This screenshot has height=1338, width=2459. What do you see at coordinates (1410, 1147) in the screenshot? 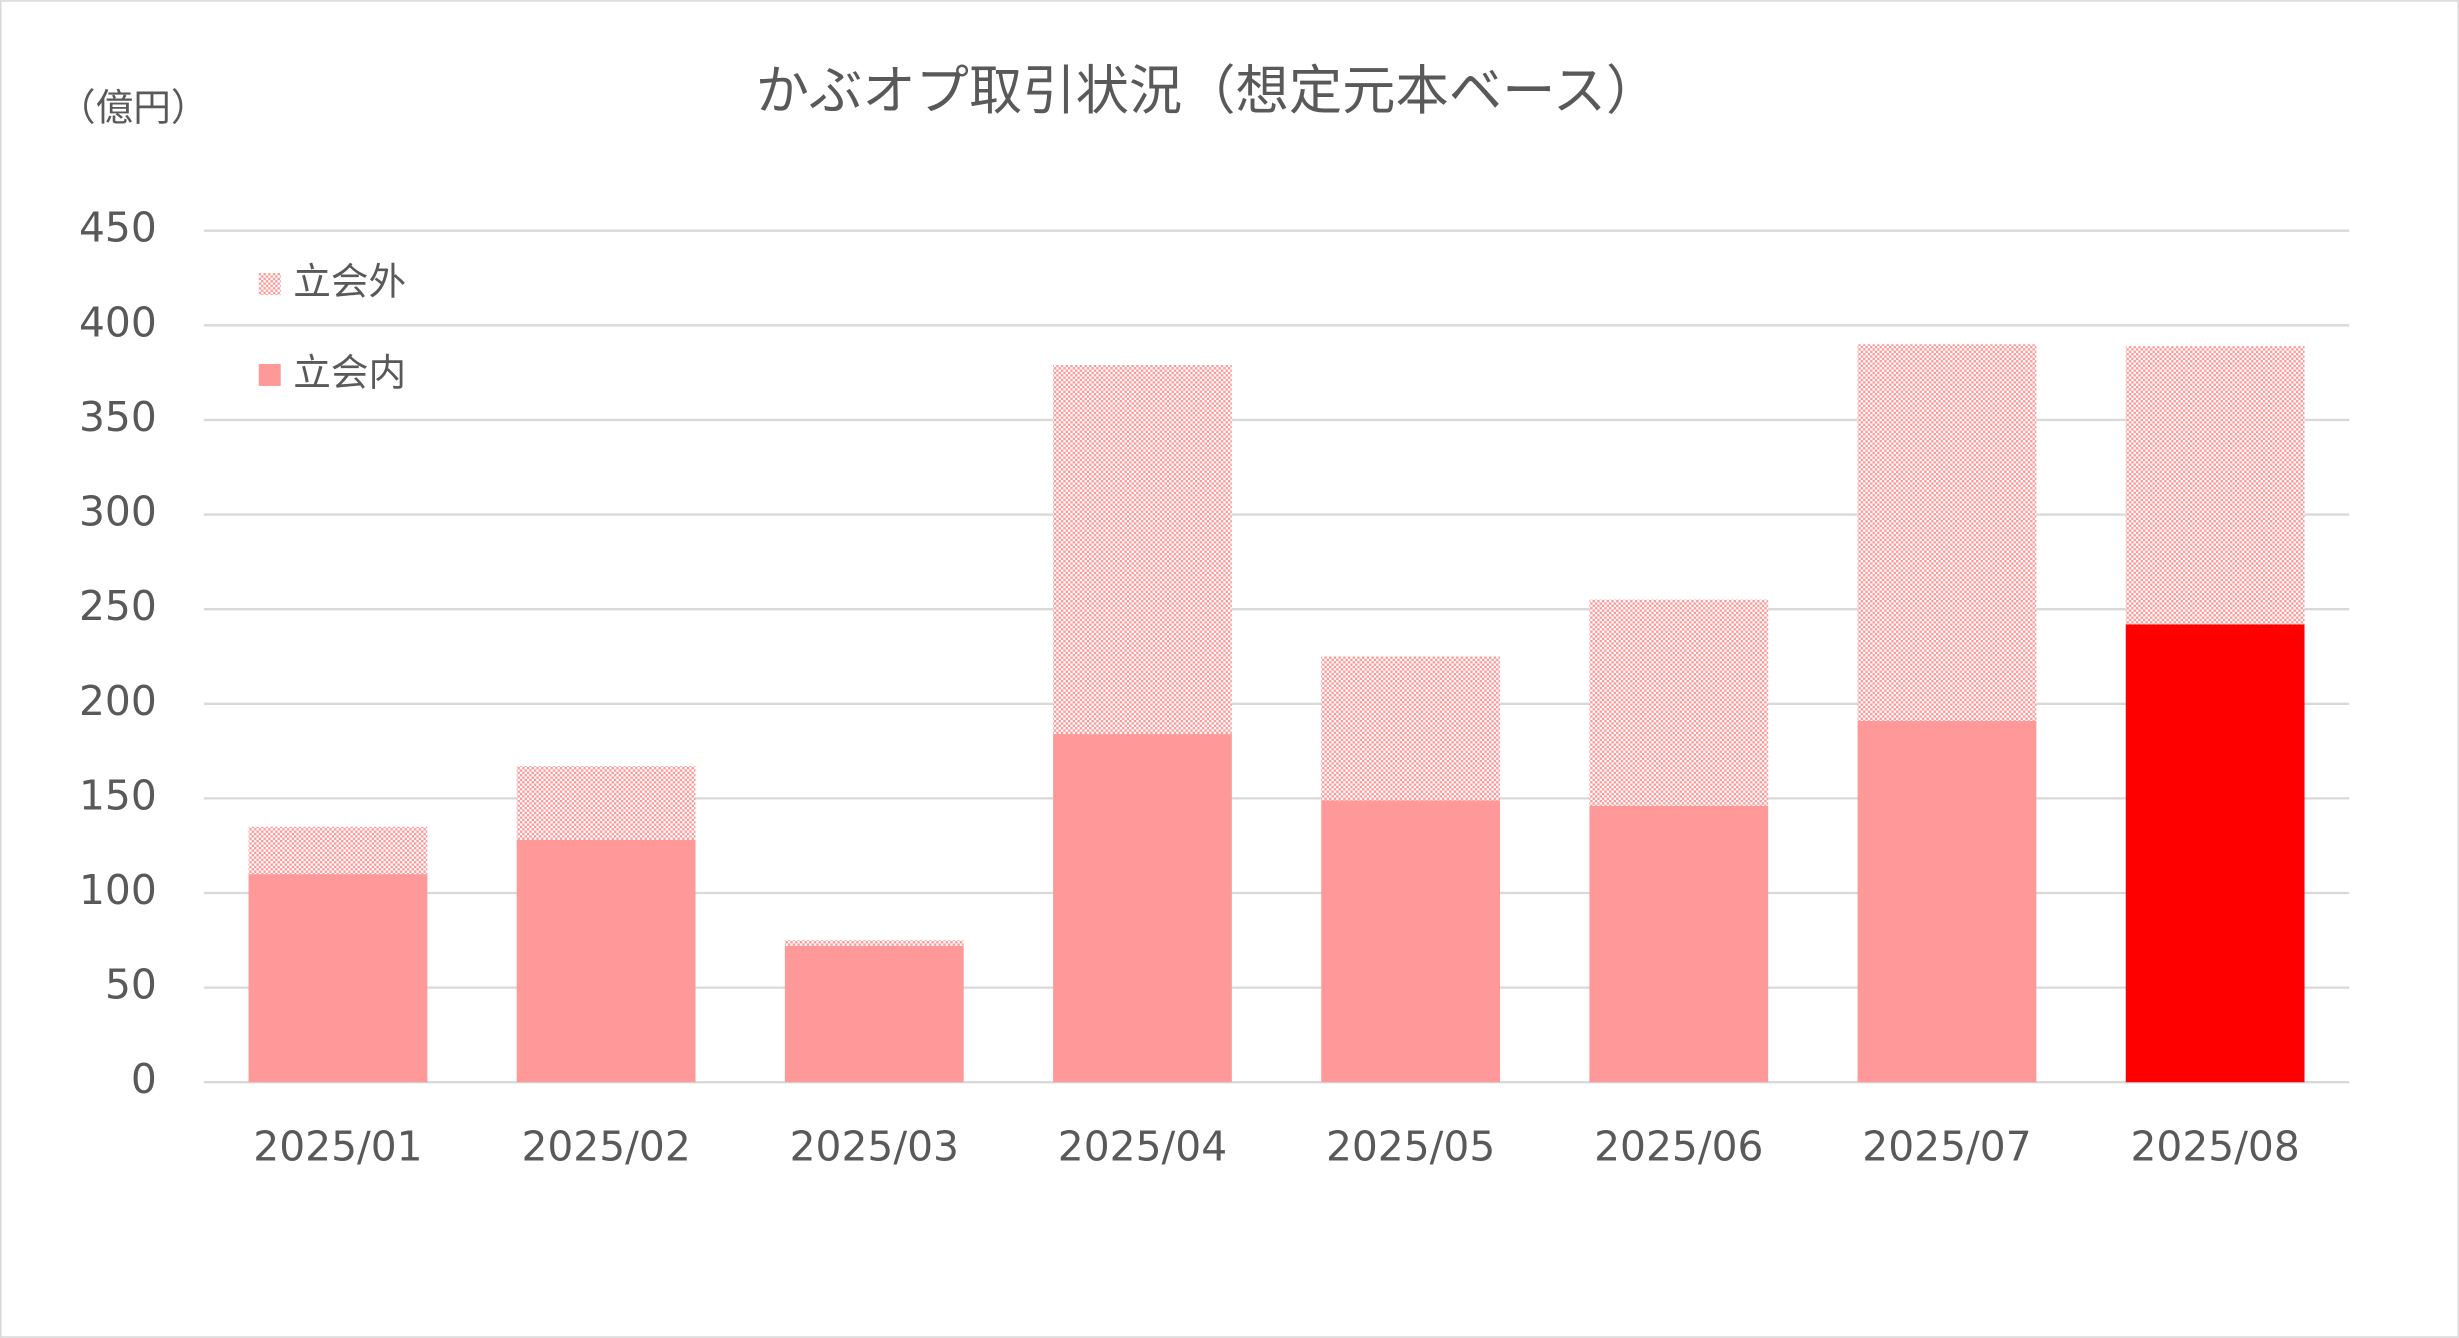
I see `x-tick-label: 2025/05` at bounding box center [1410, 1147].